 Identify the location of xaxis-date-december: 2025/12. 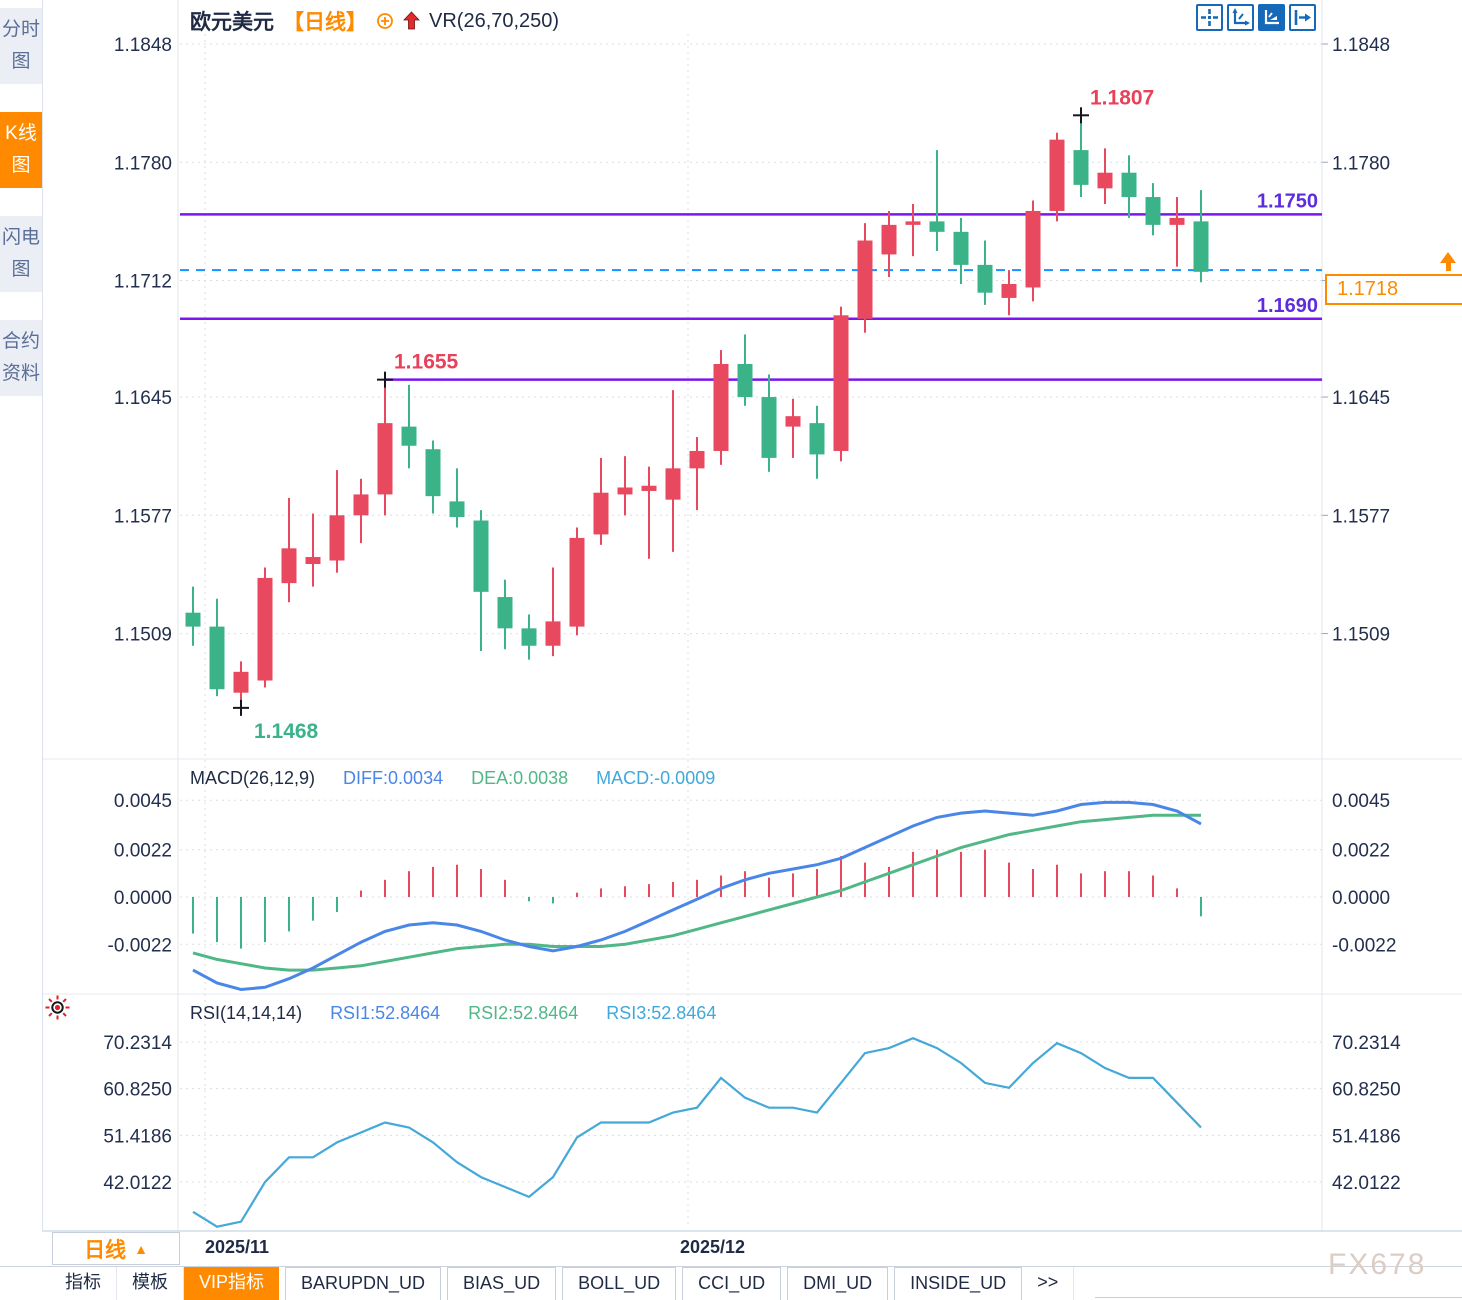
(713, 1247).